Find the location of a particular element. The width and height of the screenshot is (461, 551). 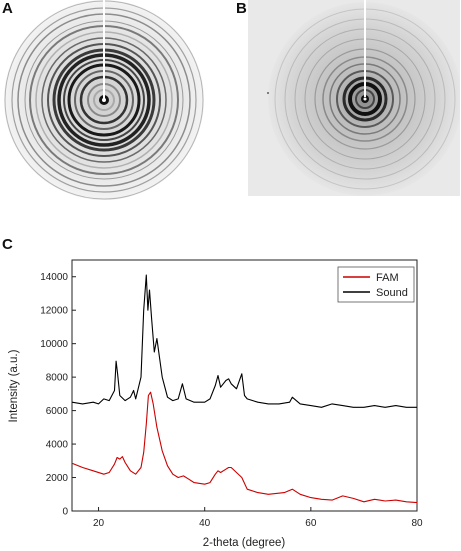

y-tick-label: 2000 is located at coordinates (57, 478).